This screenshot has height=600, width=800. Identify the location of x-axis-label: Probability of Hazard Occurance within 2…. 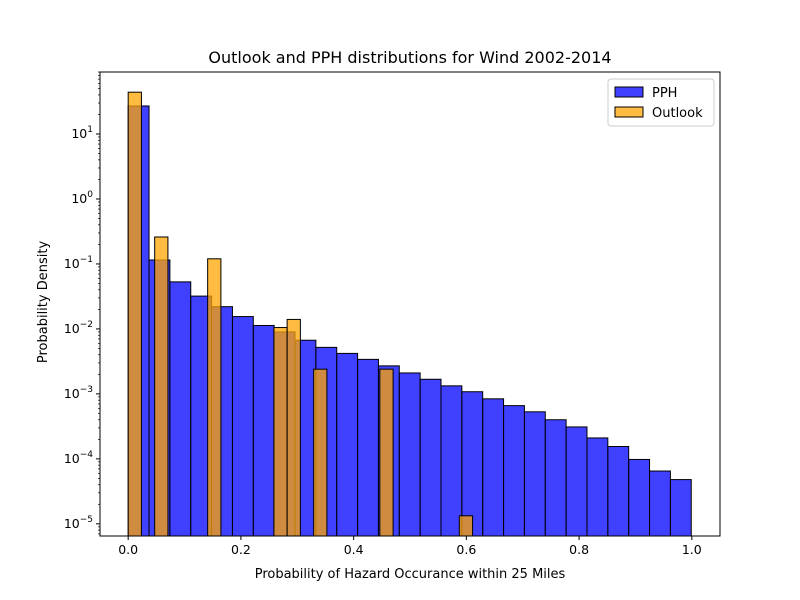
(410, 574).